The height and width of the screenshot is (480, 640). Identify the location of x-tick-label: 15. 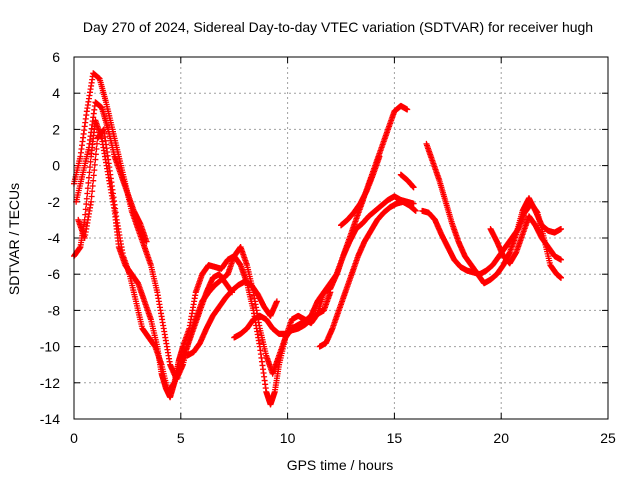
(395, 438).